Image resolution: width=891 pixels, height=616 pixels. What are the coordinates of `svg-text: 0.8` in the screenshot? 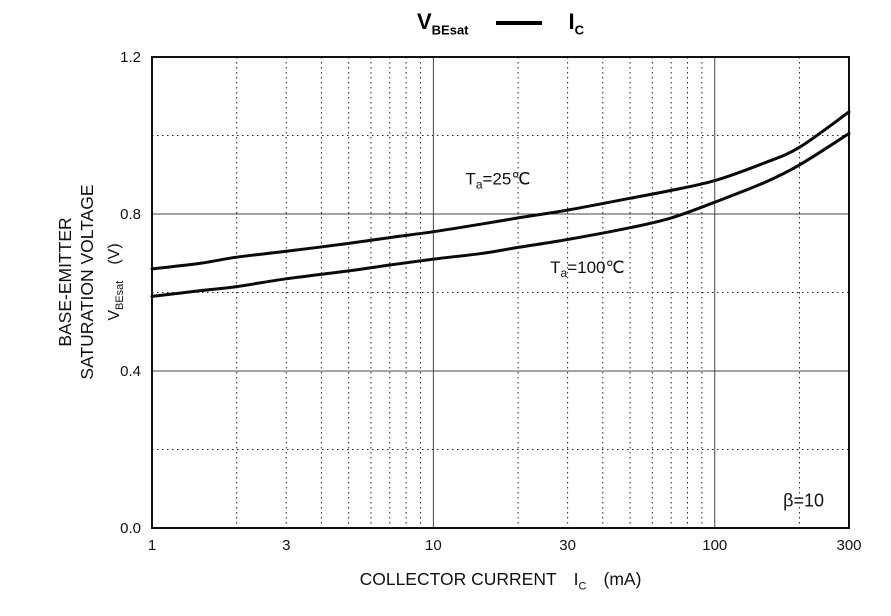 It's located at (130, 214).